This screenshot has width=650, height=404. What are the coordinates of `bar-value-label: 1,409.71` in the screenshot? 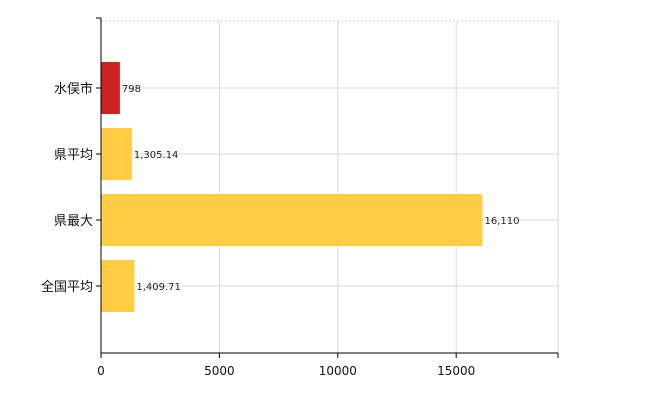 It's located at (158, 287).